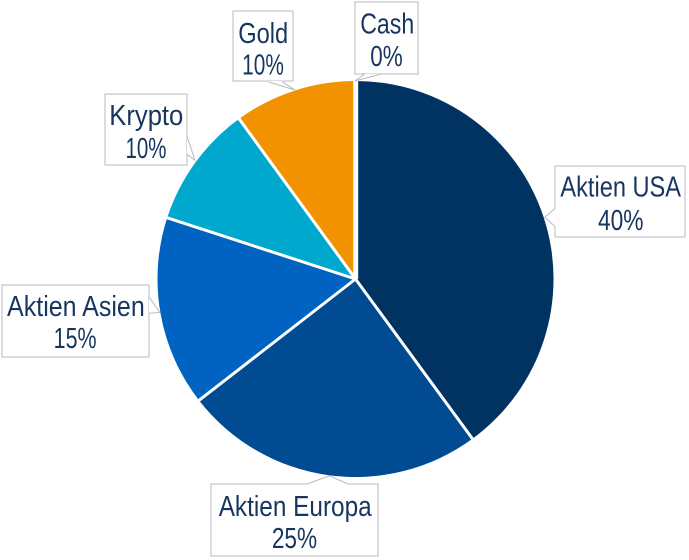 This screenshot has width=689, height=560. Describe the element at coordinates (146, 116) in the screenshot. I see `svg-text: Krypto` at that location.